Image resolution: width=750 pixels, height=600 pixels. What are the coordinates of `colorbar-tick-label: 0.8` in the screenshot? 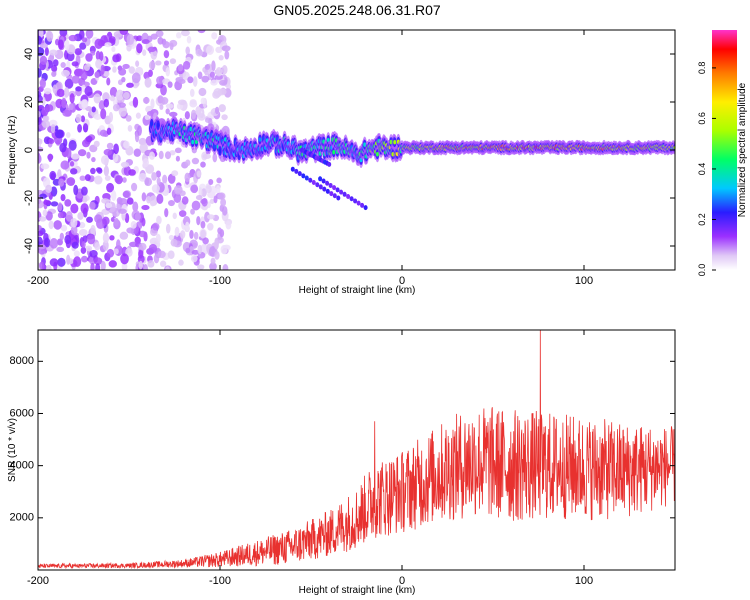 It's located at (702, 68).